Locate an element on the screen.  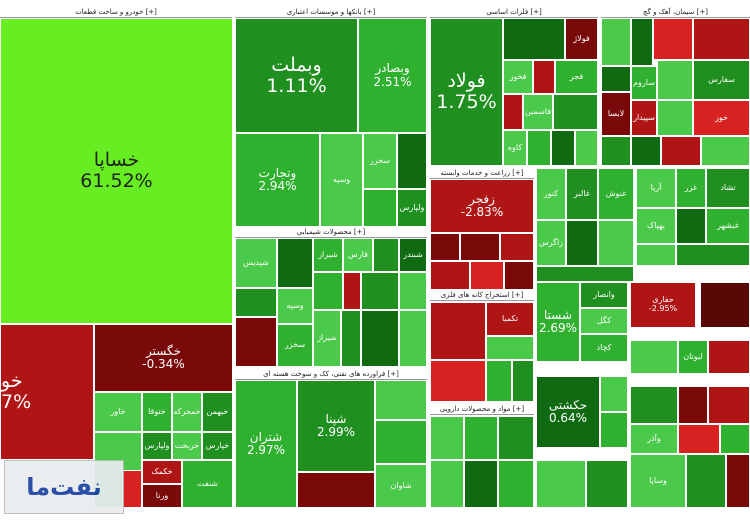
tile-small: شبندر is located at coordinates (413, 255).